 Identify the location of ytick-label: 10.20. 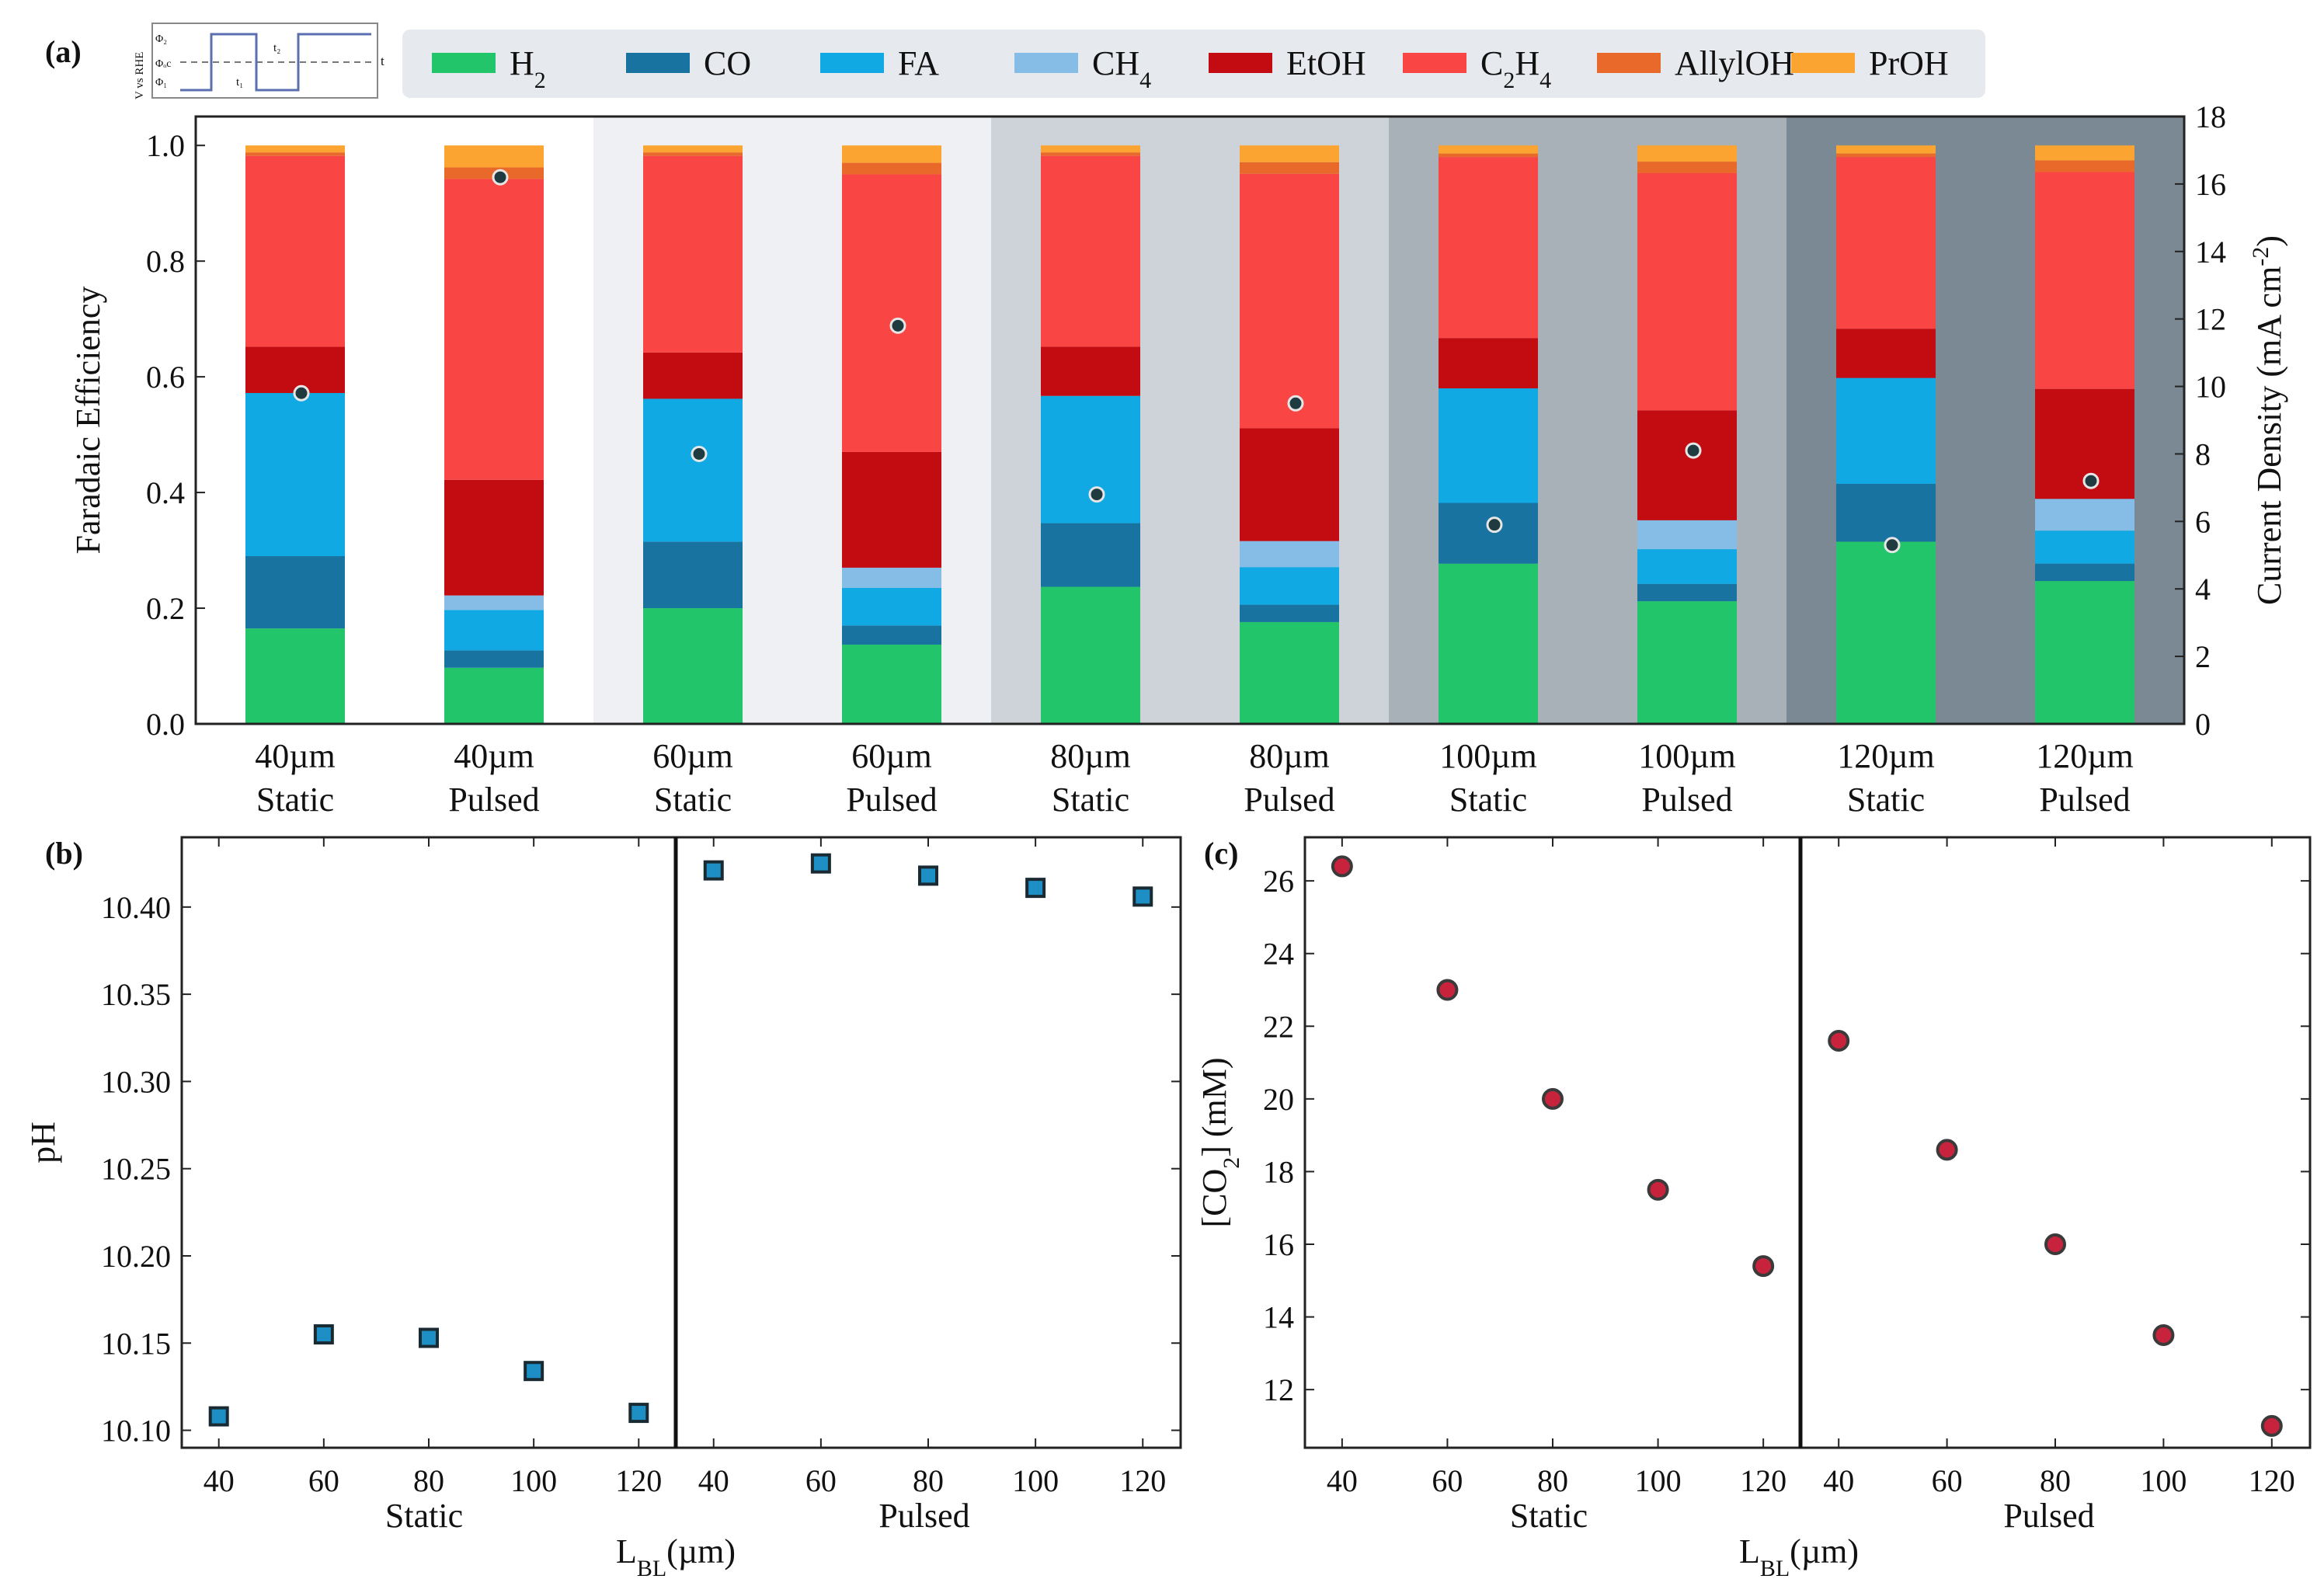
(136, 1256).